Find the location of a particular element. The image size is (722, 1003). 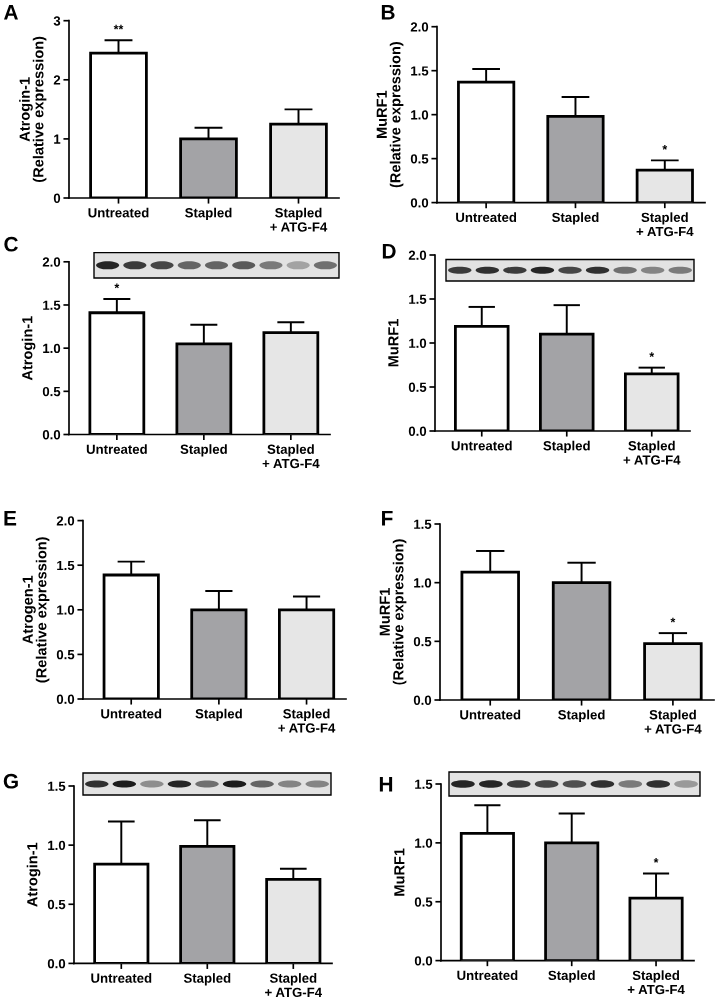

y-tick-label: 1 is located at coordinates (57, 139).